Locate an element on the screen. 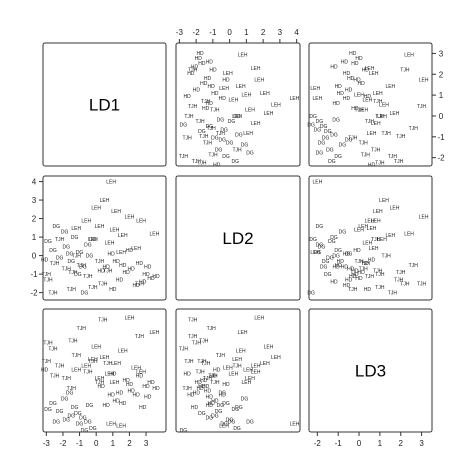  point-r1c2-33: DG is located at coordinates (184, 125).